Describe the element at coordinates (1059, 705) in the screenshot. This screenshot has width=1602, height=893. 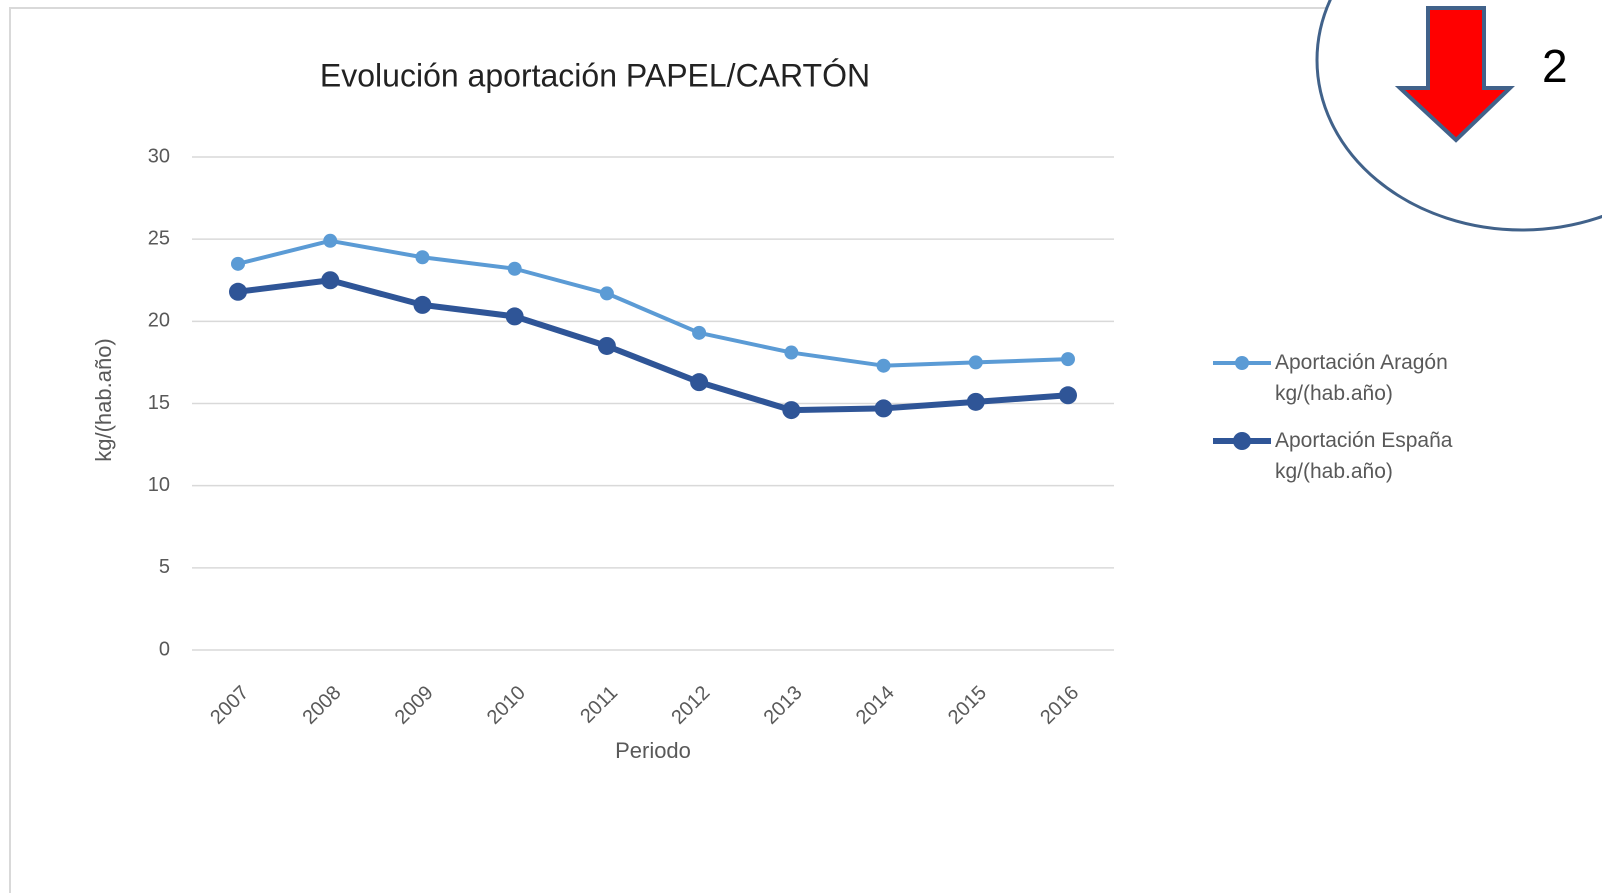
I see `x-tick-label: 2016` at that location.